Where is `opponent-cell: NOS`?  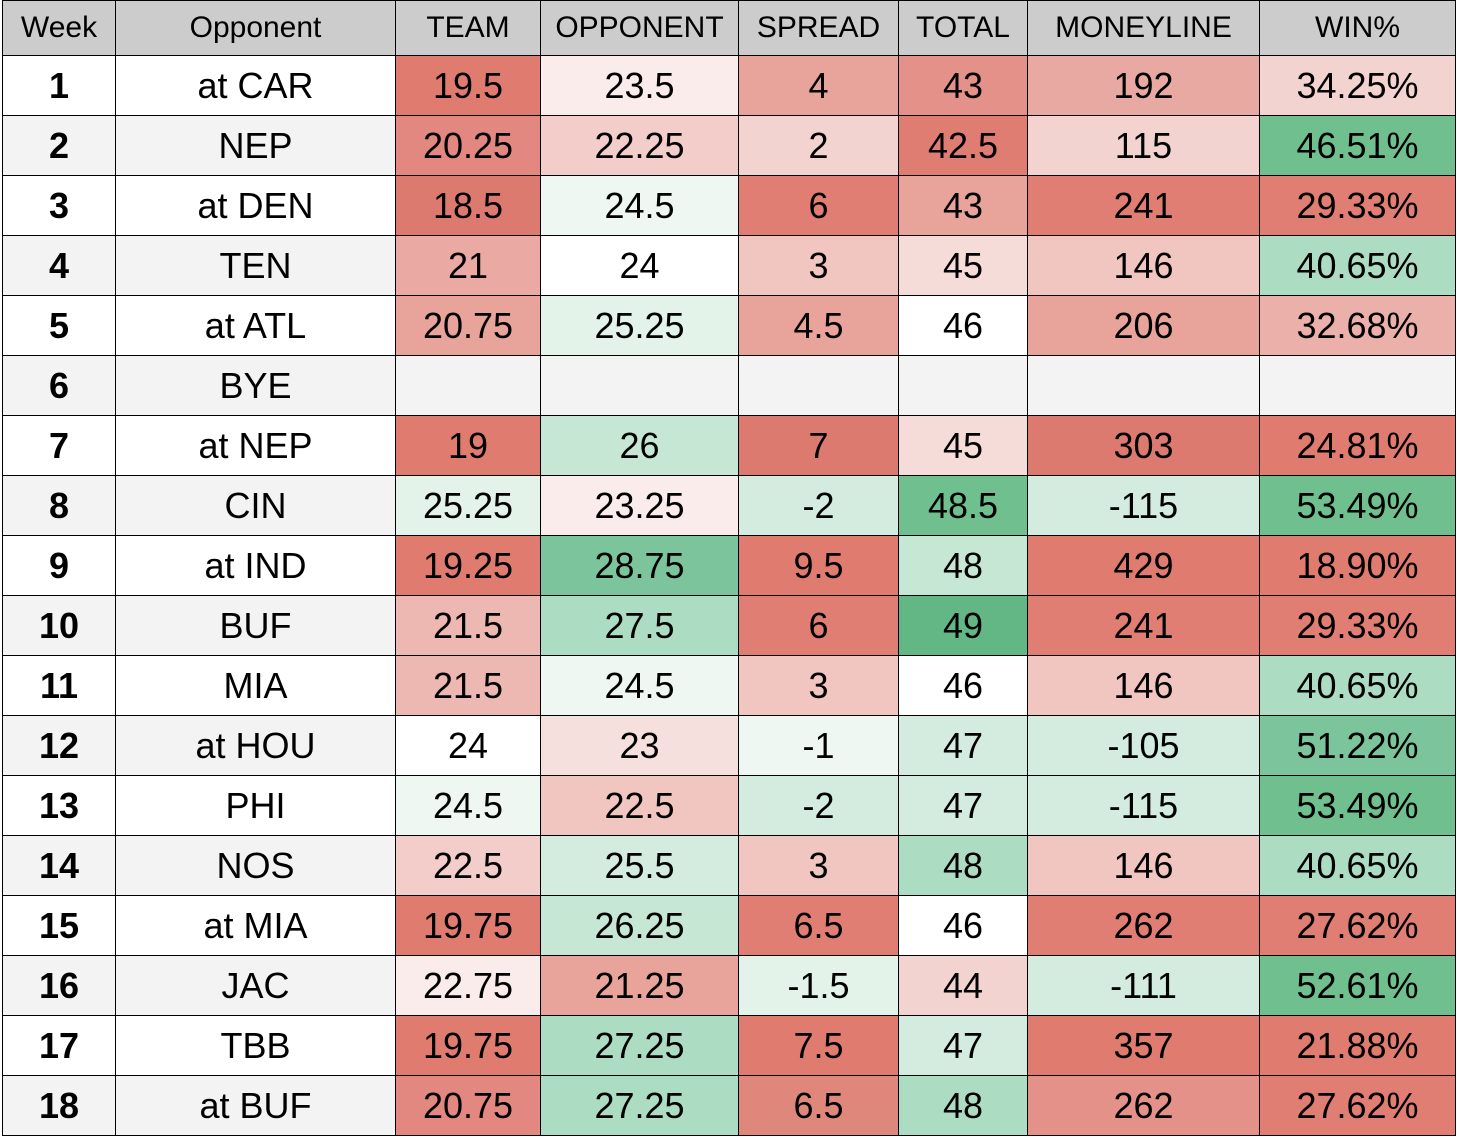
opponent-cell: NOS is located at coordinates (255, 865).